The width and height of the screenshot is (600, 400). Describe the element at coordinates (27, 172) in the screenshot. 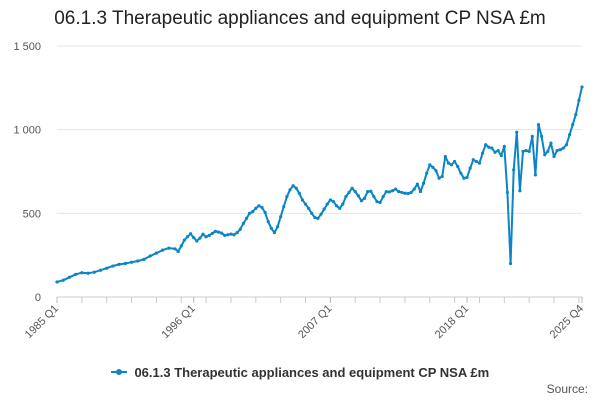

I see `y-axis: 0 500 1 000 1 500` at that location.